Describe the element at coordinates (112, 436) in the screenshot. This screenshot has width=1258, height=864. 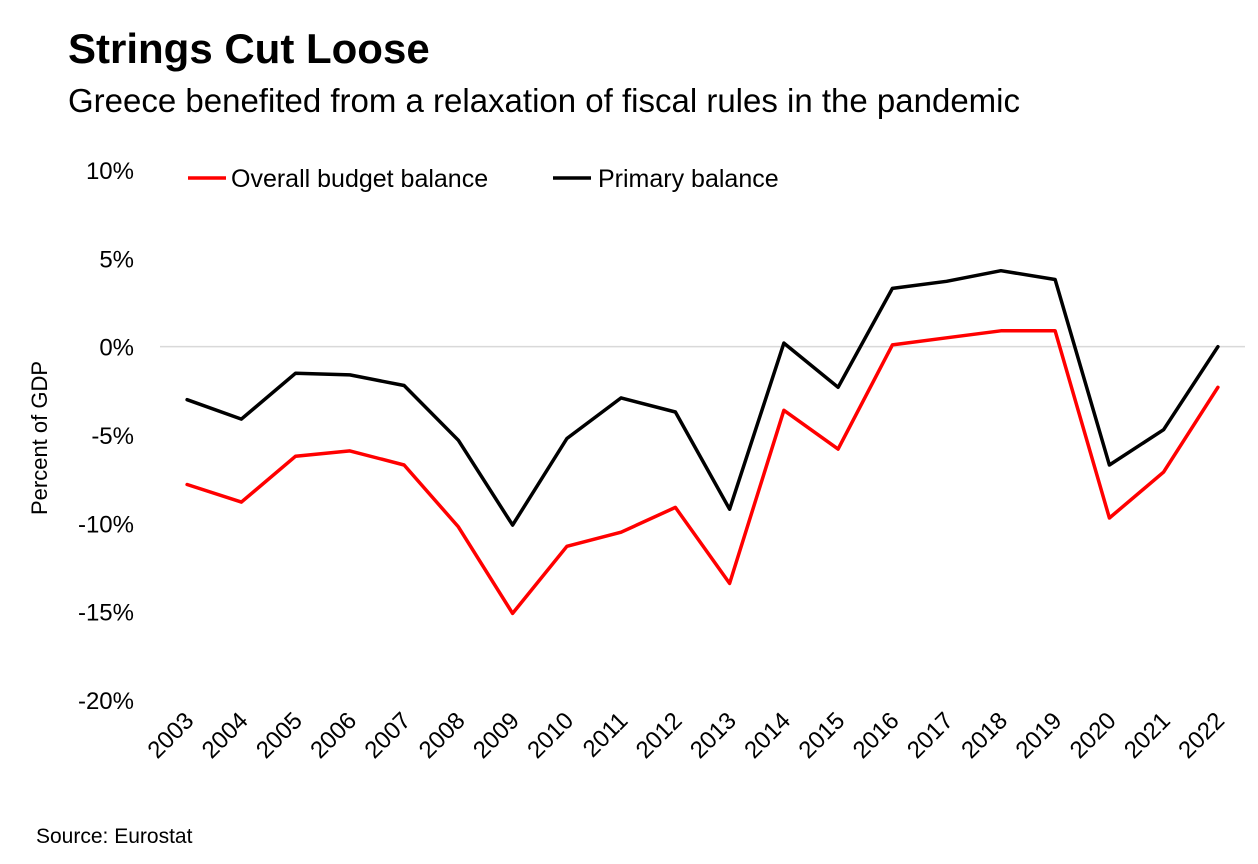
I see `y-tick-label: -5%` at that location.